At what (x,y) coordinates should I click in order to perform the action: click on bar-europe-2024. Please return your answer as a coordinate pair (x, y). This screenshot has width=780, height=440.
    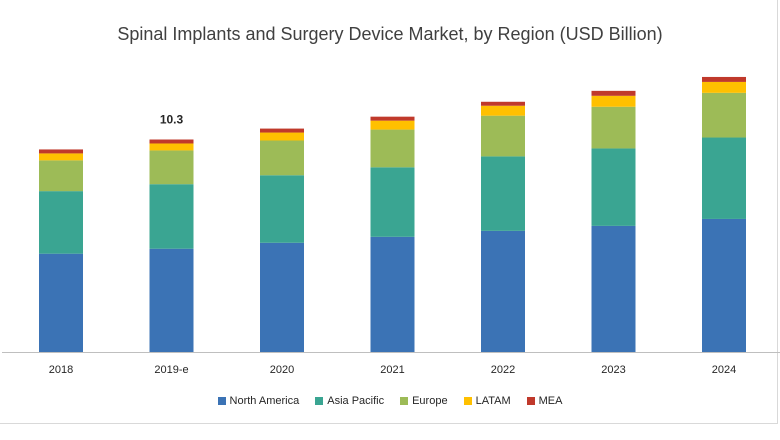
    Looking at the image, I should click on (724, 115).